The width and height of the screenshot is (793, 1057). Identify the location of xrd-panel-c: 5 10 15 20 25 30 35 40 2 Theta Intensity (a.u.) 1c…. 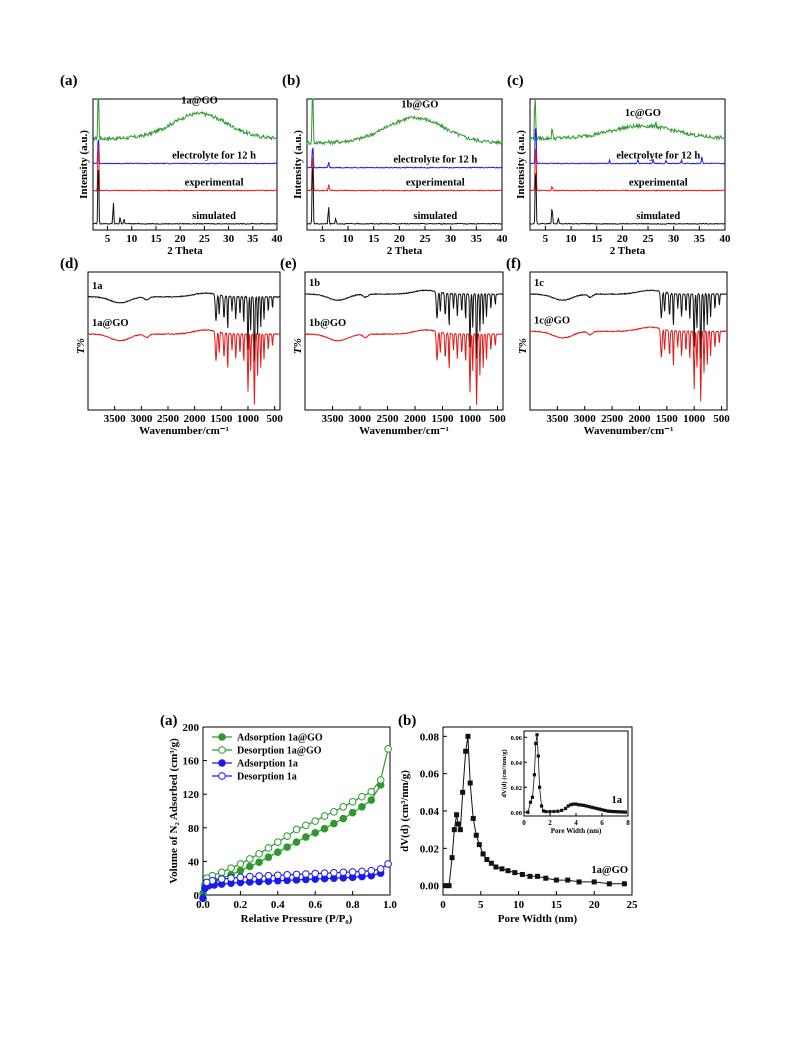
(619, 165).